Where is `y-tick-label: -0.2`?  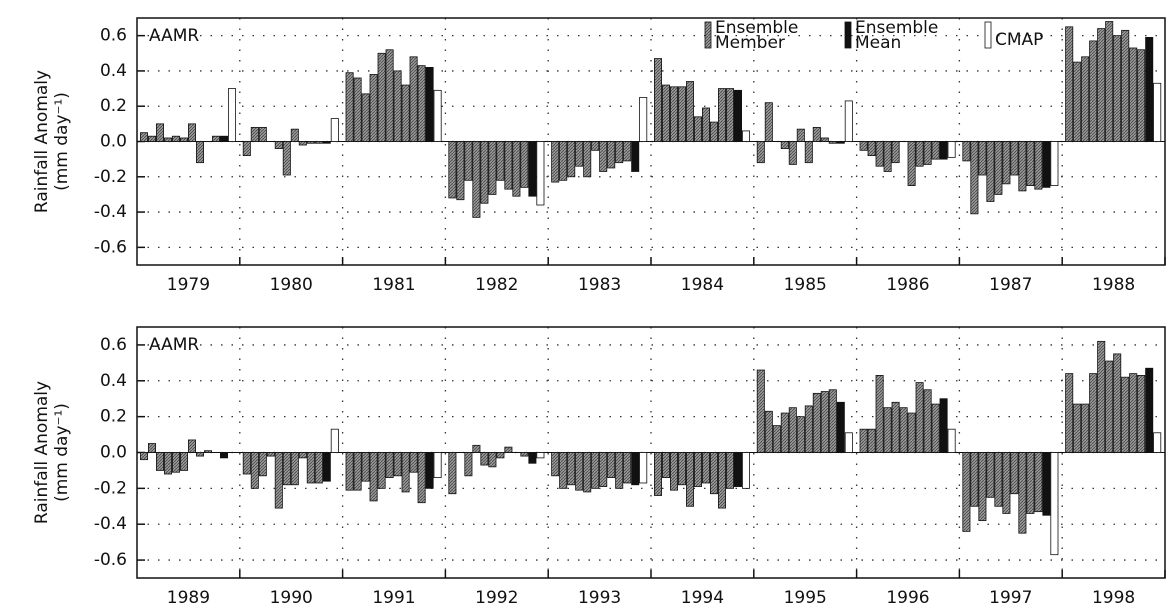
y-tick-label: -0.2 is located at coordinates (110, 177).